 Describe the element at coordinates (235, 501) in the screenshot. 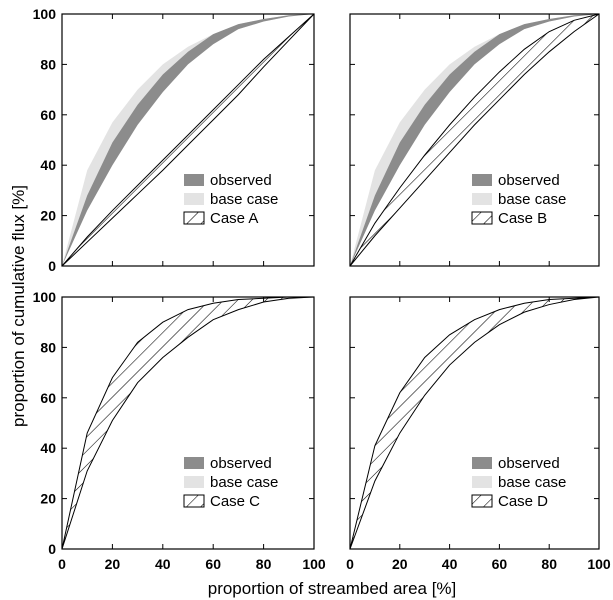

I see `legend-label-case: Case C` at that location.